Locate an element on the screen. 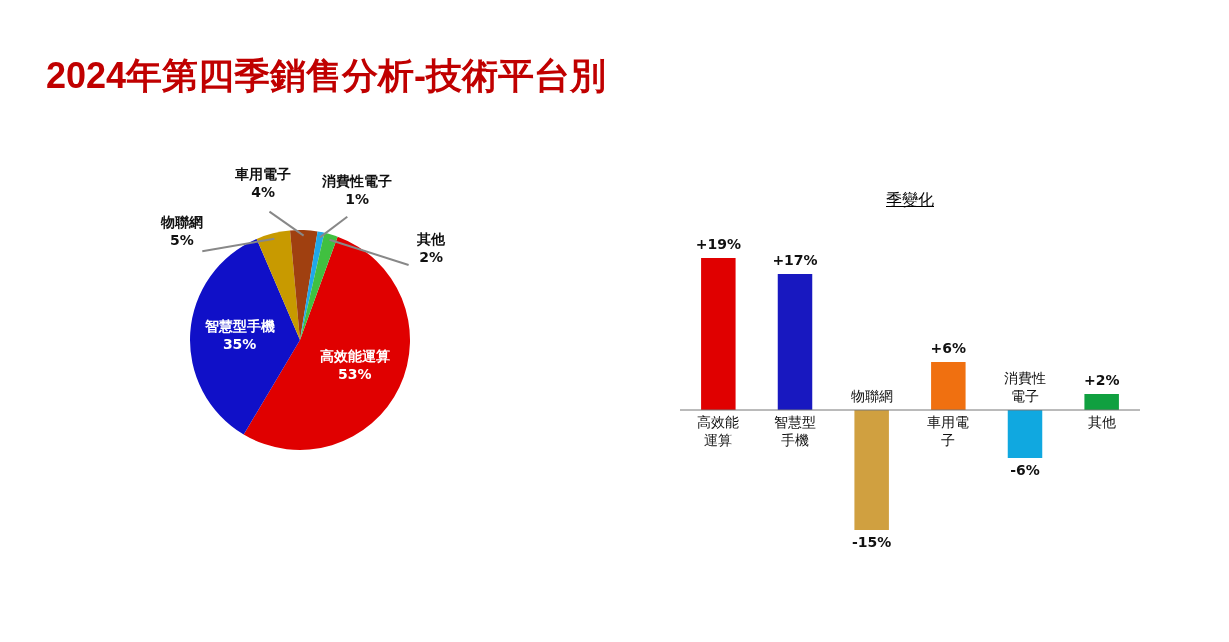  data-label: 1% is located at coordinates (357, 198).